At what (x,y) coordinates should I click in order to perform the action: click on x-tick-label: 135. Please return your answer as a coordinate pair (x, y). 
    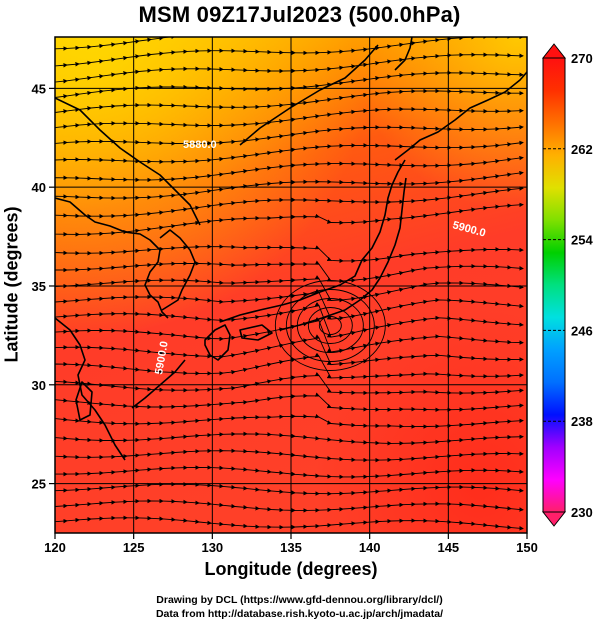
    Looking at the image, I should click on (291, 547).